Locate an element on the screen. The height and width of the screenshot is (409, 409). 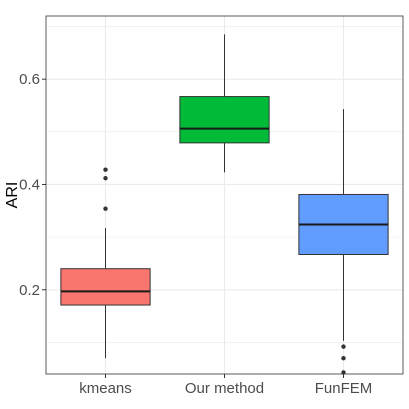
y-axis: 0.2 0.4 0.6 is located at coordinates (32, 185).